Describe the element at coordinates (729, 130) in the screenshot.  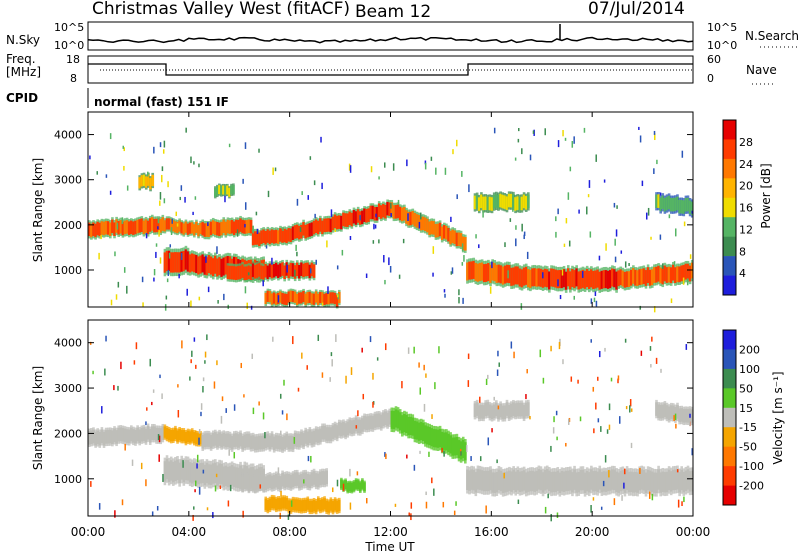
I see `colorbar-swatch` at that location.